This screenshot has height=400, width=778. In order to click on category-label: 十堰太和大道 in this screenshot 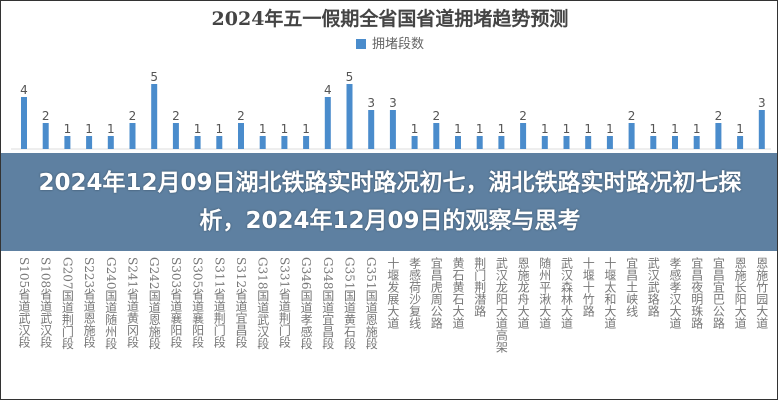, I will do `click(609, 293)`.